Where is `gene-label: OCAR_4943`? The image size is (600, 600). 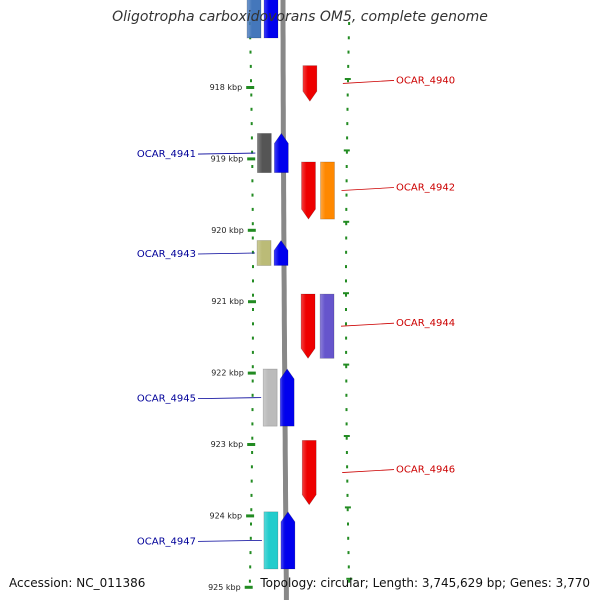
gene-label: OCAR_4943 is located at coordinates (166, 254).